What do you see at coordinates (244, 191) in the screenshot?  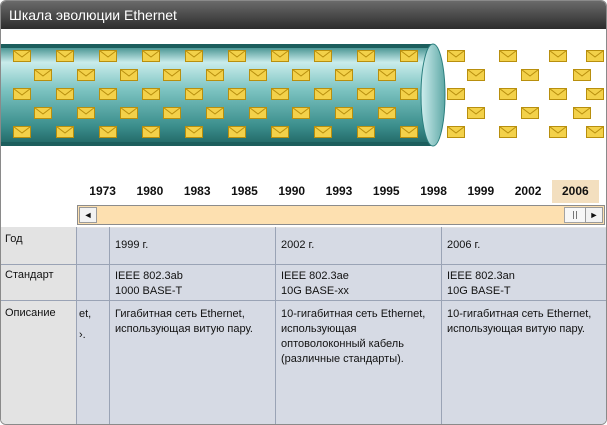 I see `year-button-1985: 1985` at bounding box center [244, 191].